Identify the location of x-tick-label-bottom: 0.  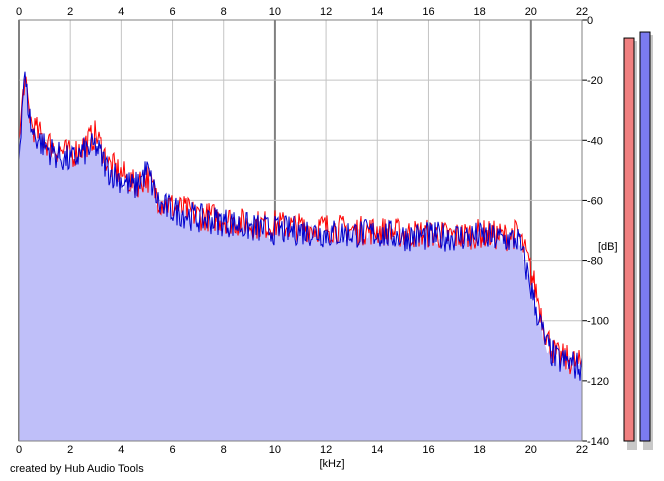
(19, 450).